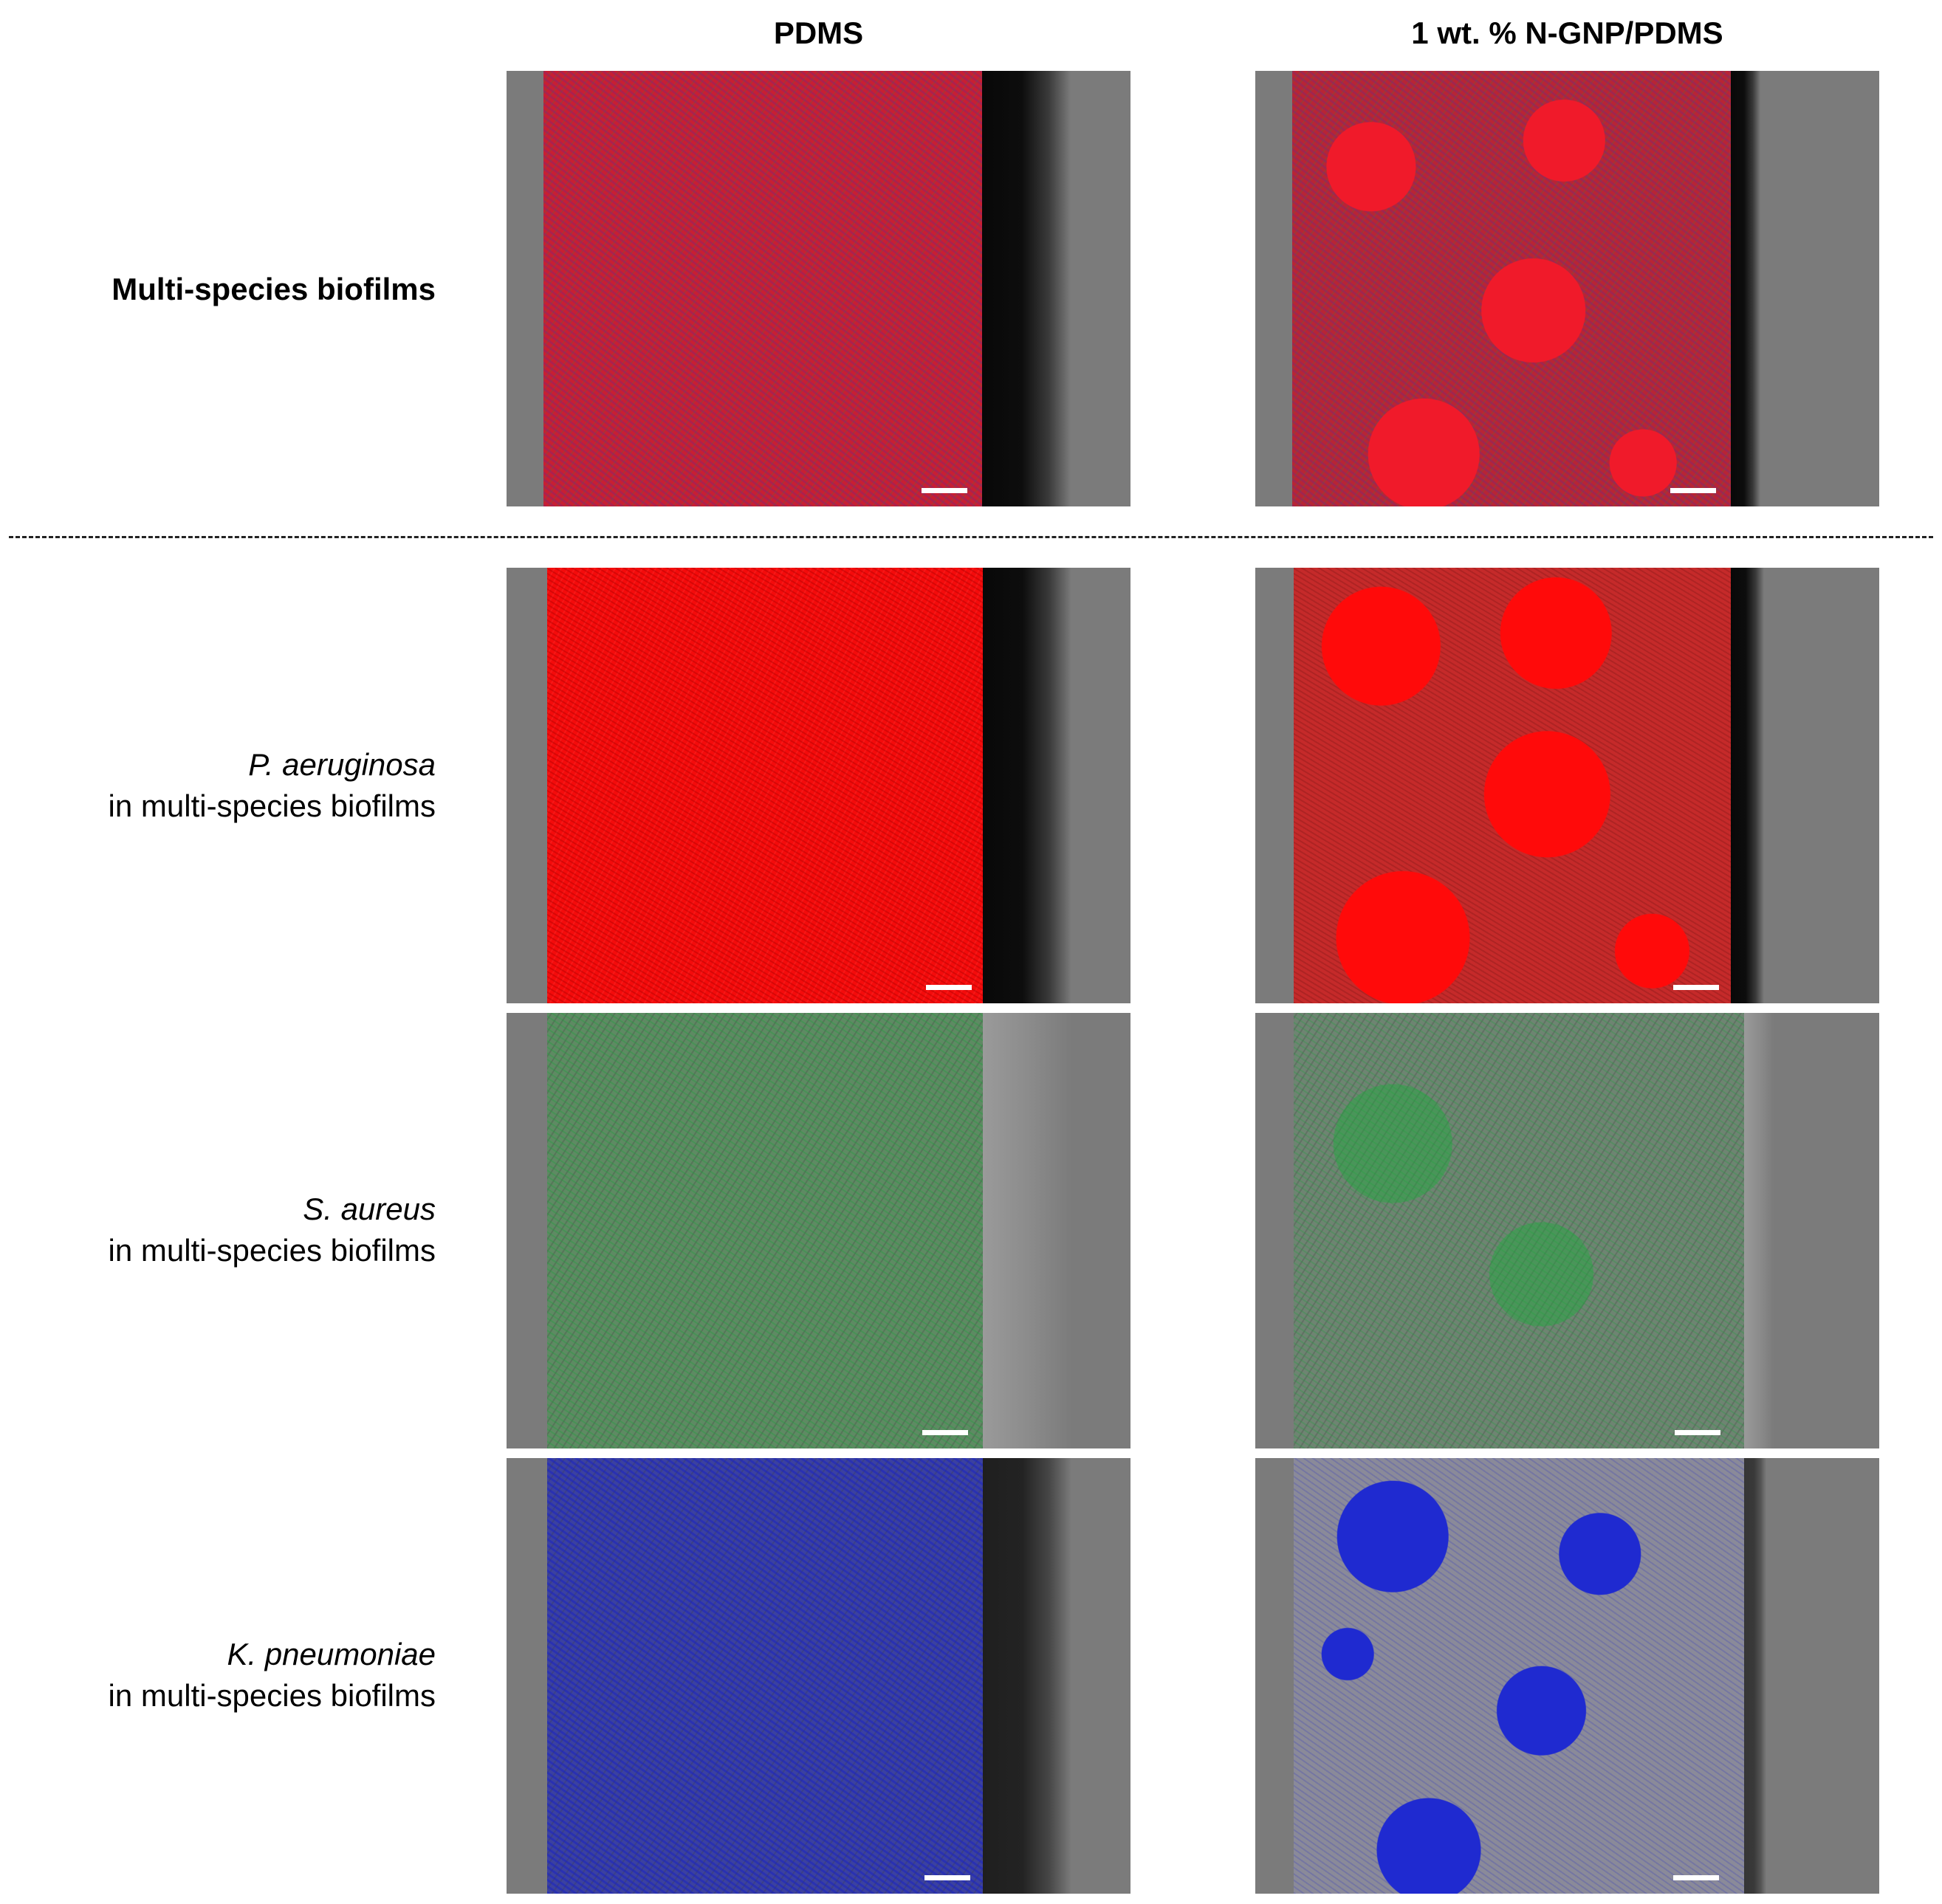 This screenshot has height=1904, width=1942. I want to click on species-name: P. aeruginosa, so click(342, 764).